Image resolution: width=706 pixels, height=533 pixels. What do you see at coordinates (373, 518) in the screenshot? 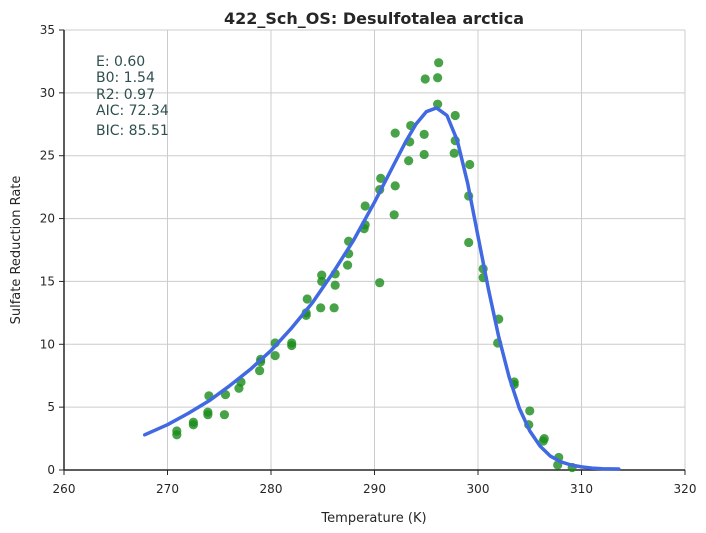
I see `x-axis-label: Temperature (K)` at bounding box center [373, 518].